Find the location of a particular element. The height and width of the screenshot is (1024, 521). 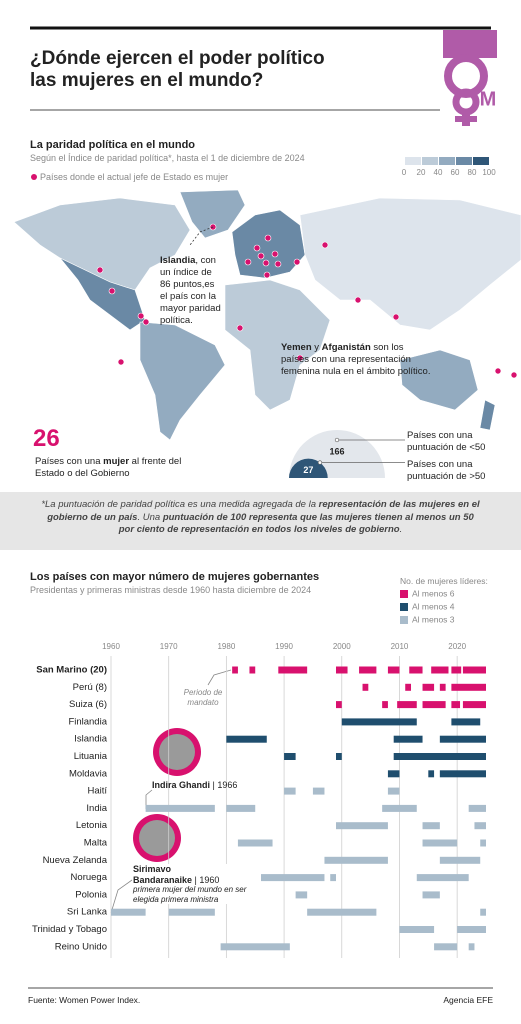

summary-value: 26 is located at coordinates (46, 438).